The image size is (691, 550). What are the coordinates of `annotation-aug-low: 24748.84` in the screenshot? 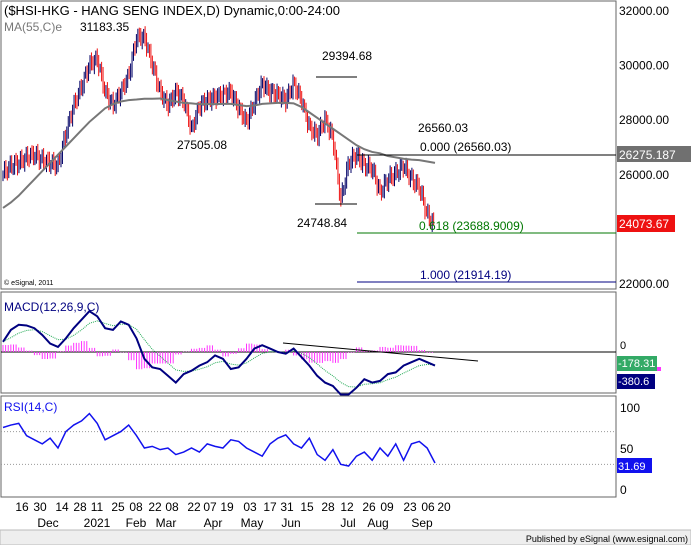 It's located at (322, 223).